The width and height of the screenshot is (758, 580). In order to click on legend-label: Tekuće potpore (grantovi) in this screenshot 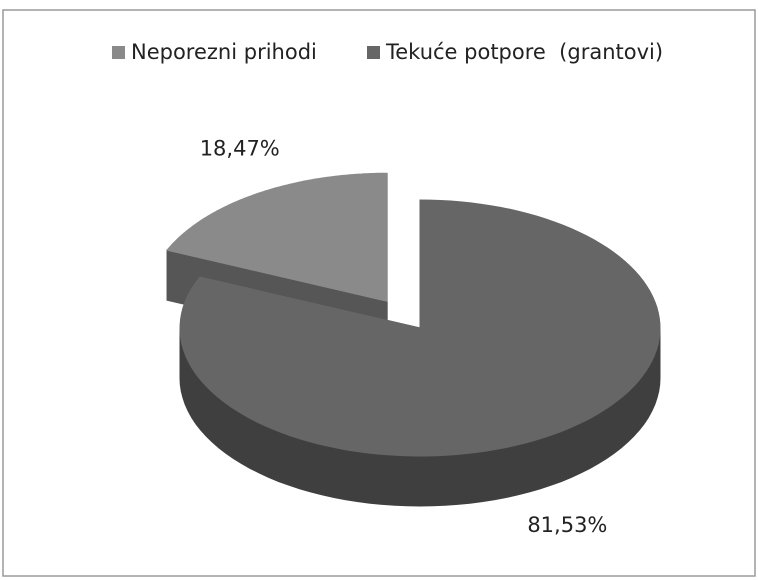, I will do `click(524, 52)`.